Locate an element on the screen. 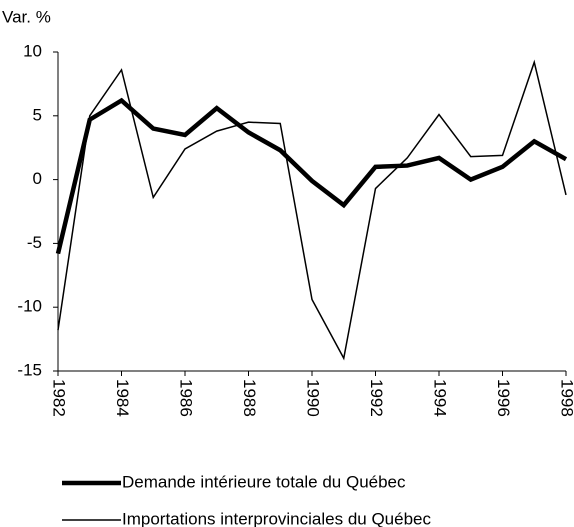 The height and width of the screenshot is (527, 574). x-tick-label: 1986 is located at coordinates (186, 398).